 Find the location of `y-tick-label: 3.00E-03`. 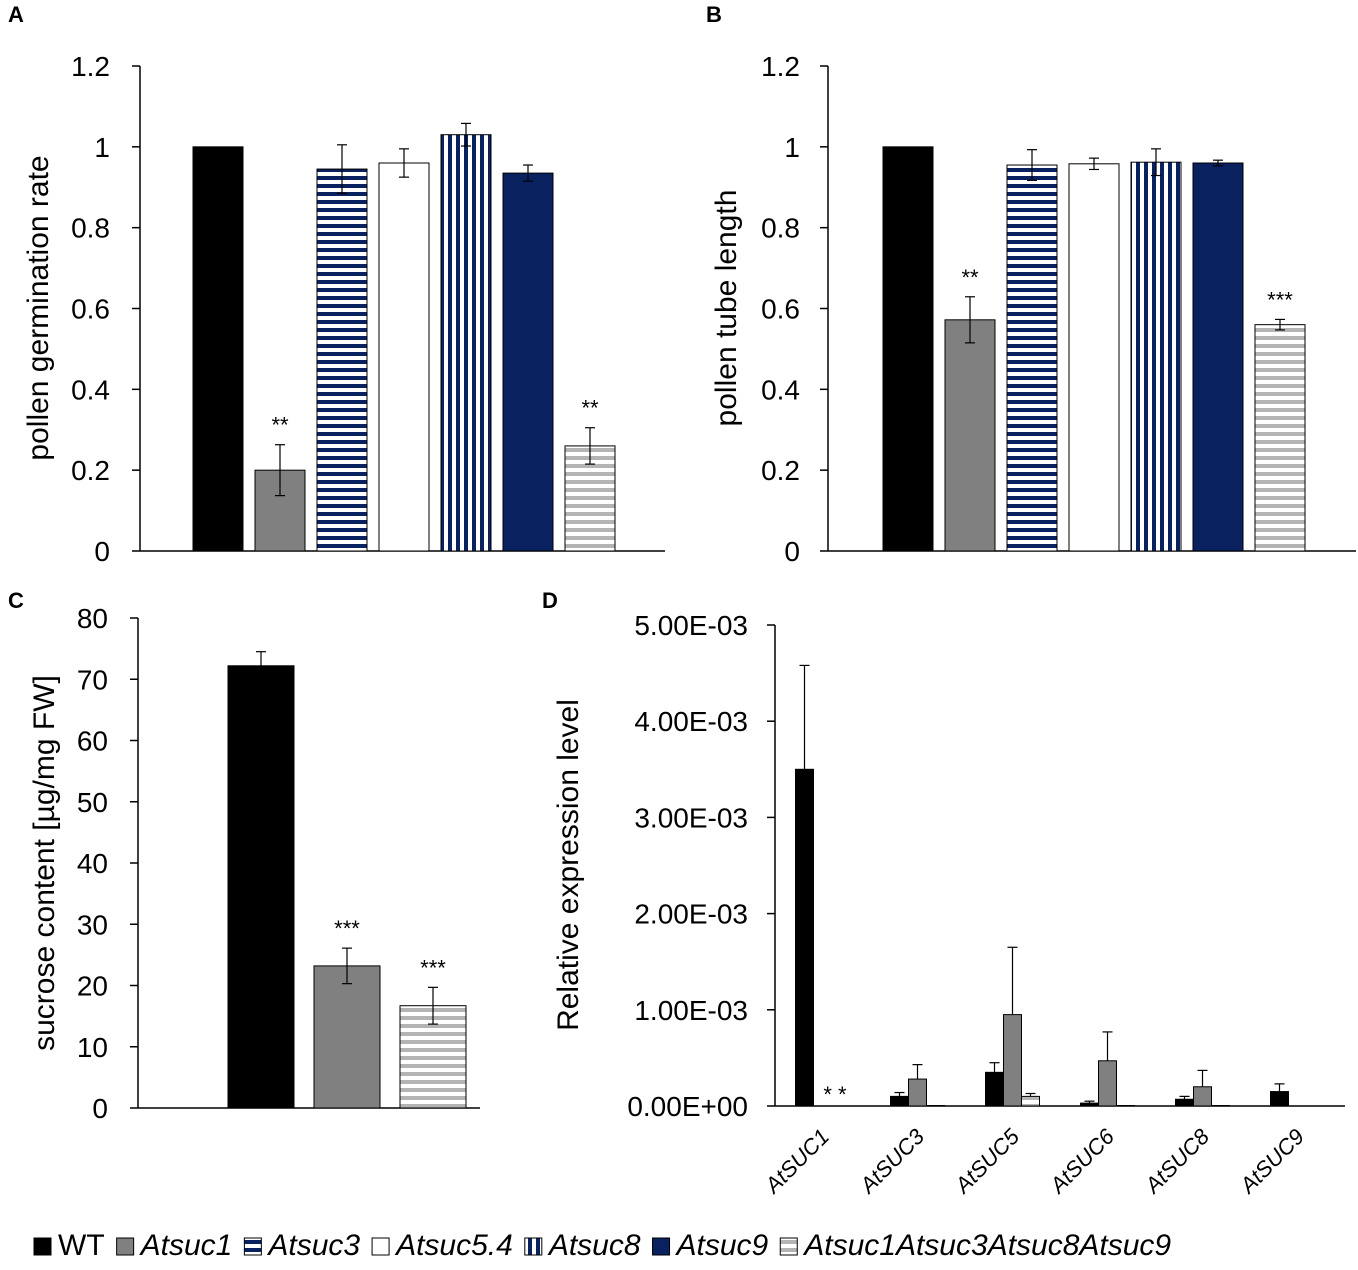

y-tick-label: 3.00E-03 is located at coordinates (691, 817).